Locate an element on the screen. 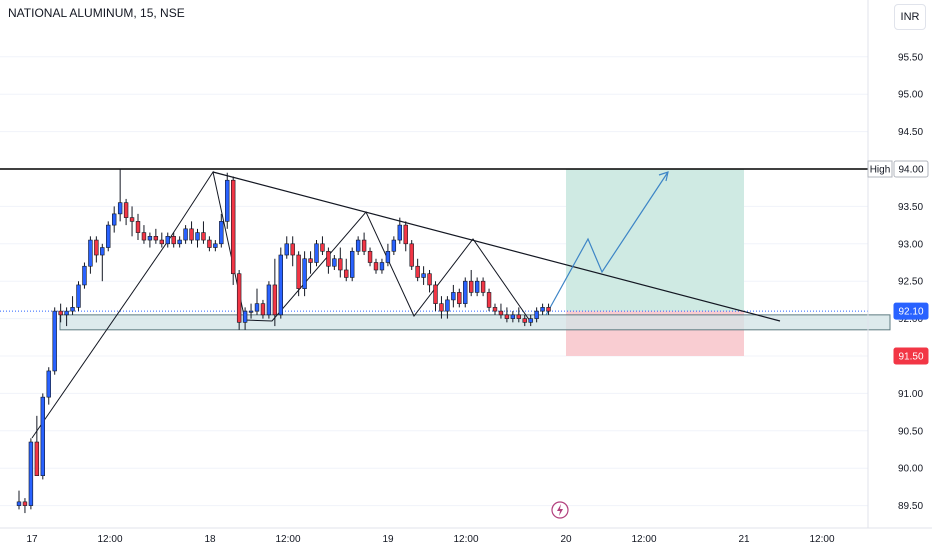 The width and height of the screenshot is (932, 550). y-tick-label: 93.50 is located at coordinates (910, 207).